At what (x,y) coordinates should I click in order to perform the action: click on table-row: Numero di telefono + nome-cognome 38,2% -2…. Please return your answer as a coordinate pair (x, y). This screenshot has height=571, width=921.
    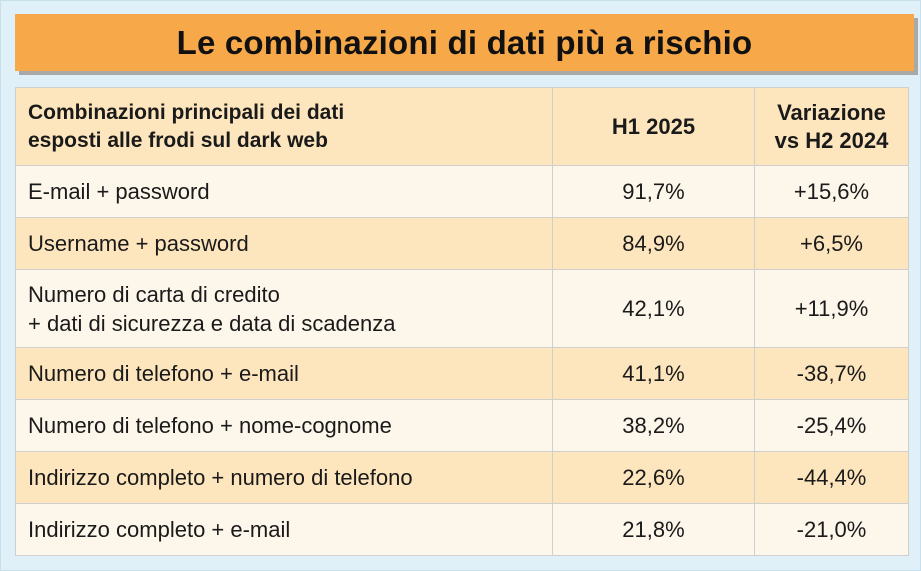
    Looking at the image, I should click on (462, 425).